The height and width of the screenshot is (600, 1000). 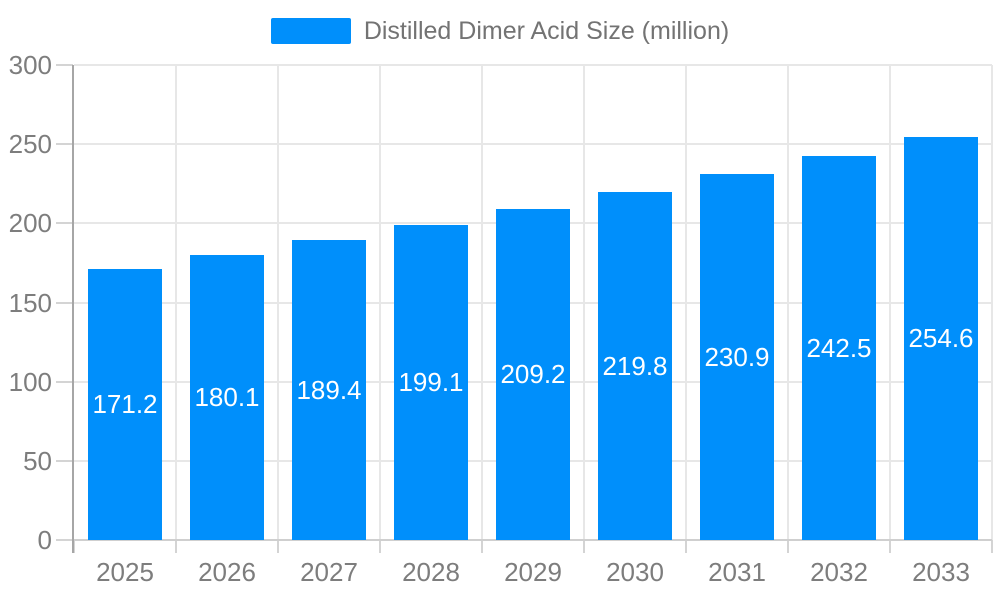 What do you see at coordinates (533, 572) in the screenshot?
I see `x-axis-label: 2029` at bounding box center [533, 572].